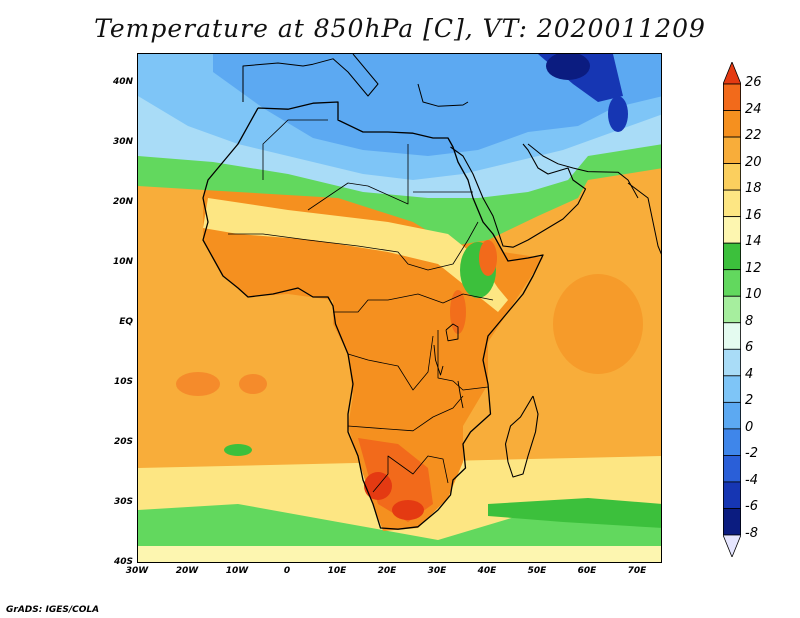  Describe the element at coordinates (753, 295) in the screenshot. I see `colorbar-label: 10` at that location.